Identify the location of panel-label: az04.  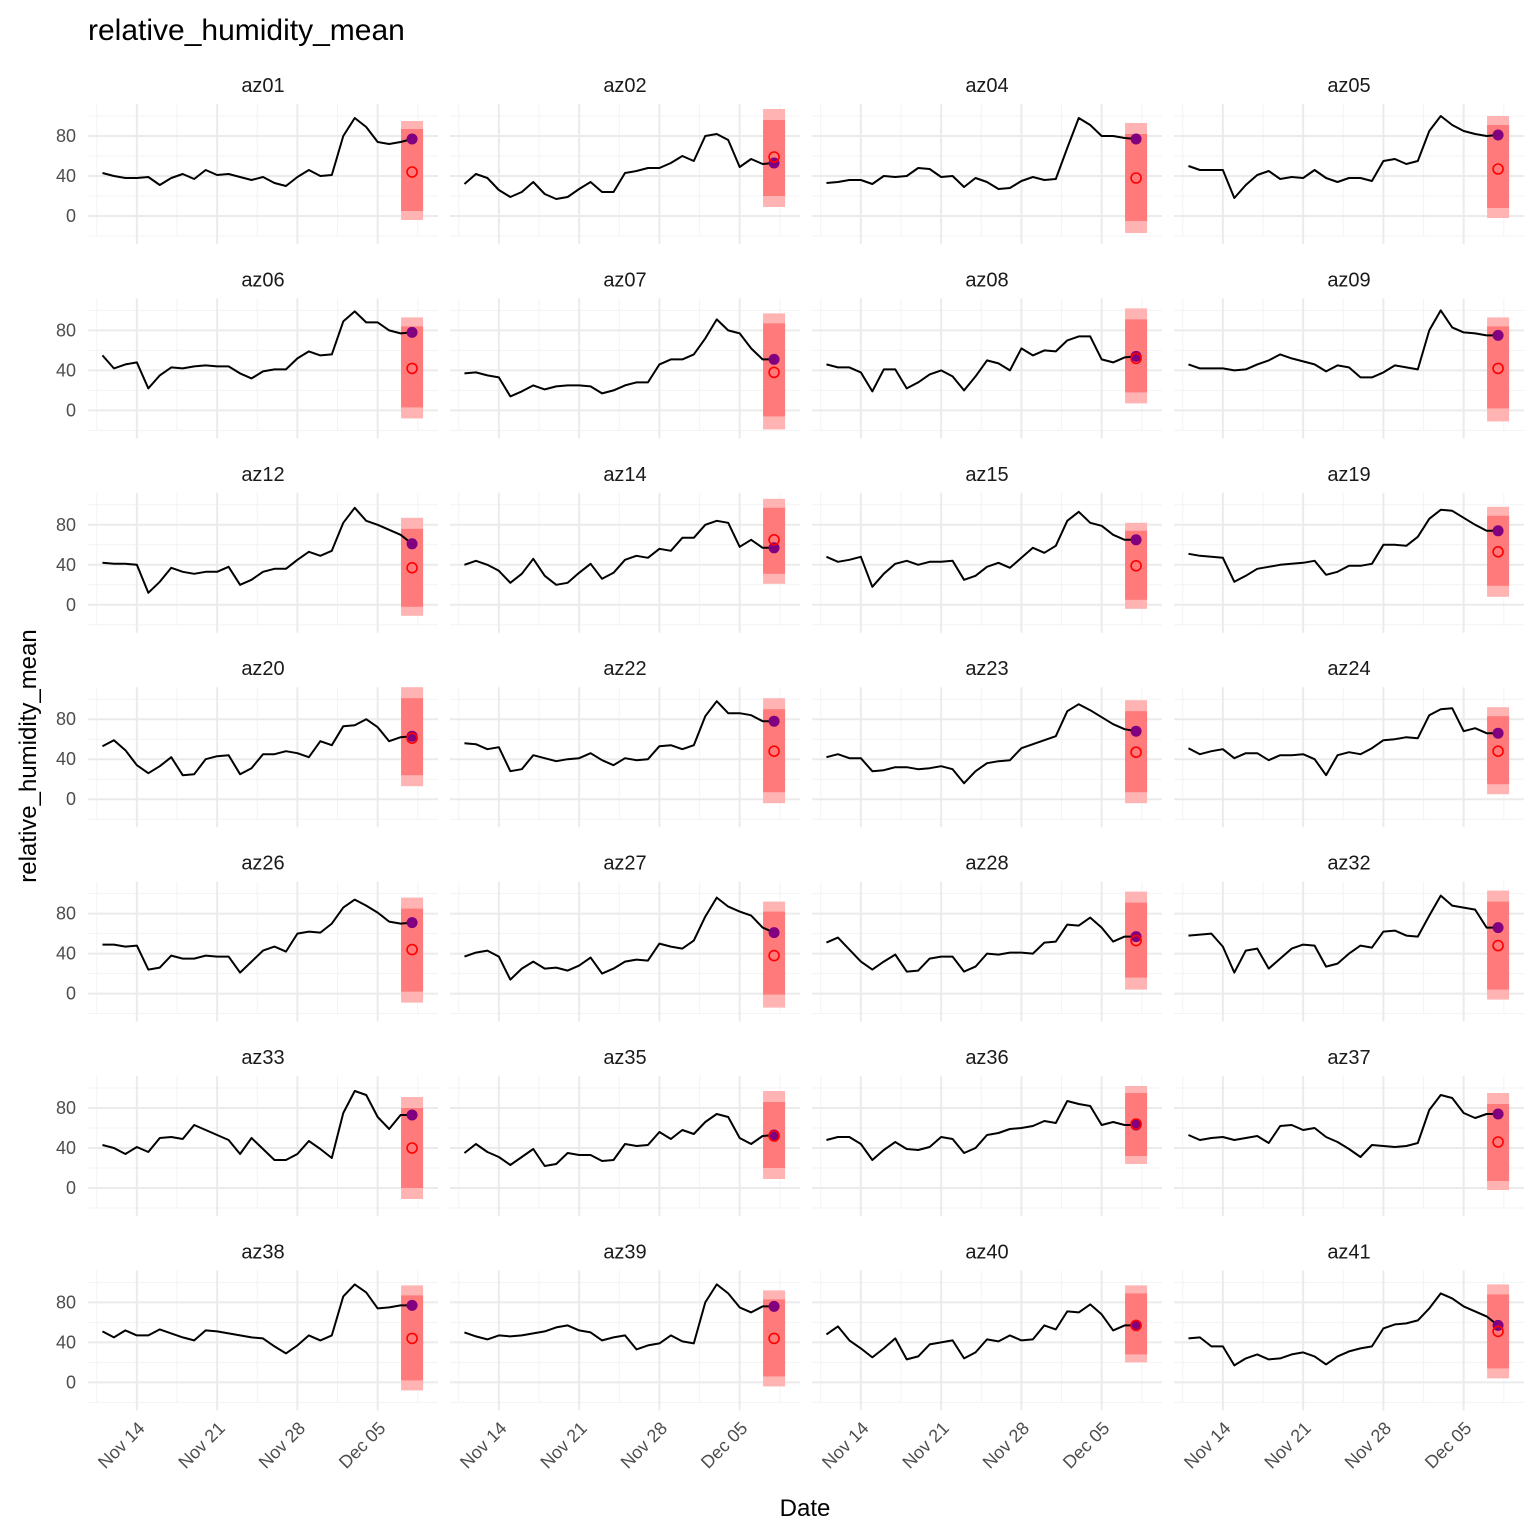
(986, 86).